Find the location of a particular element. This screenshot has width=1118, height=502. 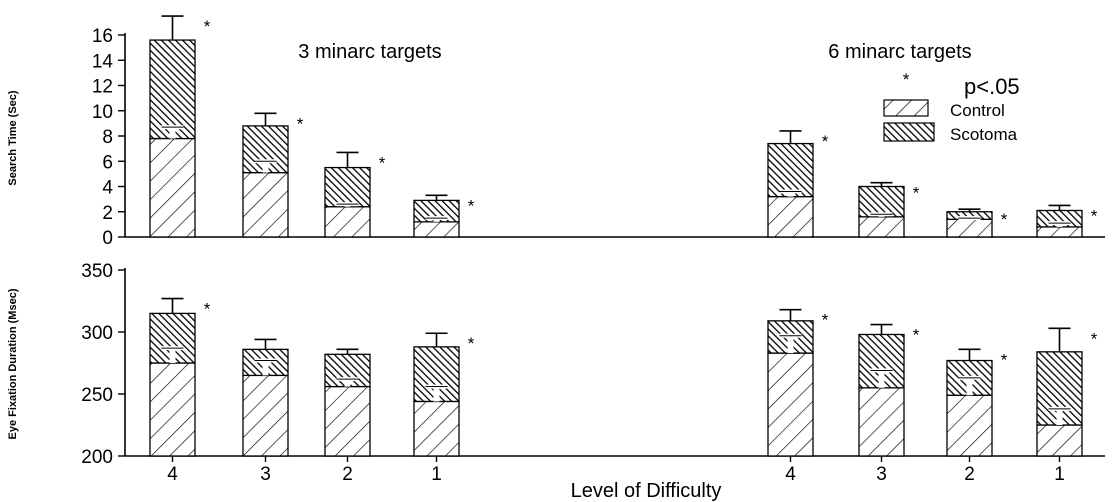

y-tick-label: 12 is located at coordinates (102, 87).